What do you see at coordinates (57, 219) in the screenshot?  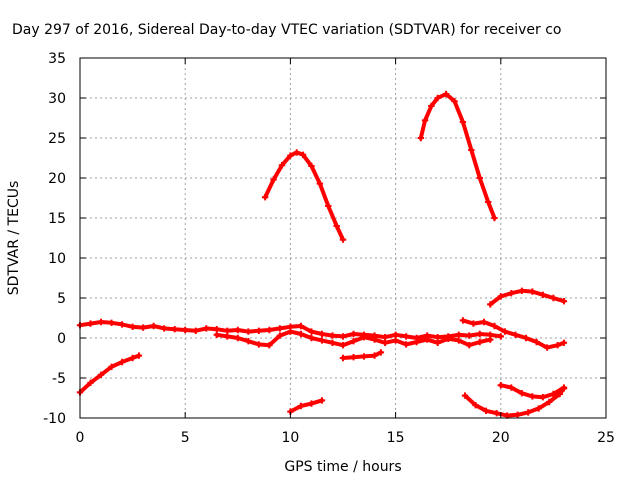 I see `y-tick-label: 15` at bounding box center [57, 219].